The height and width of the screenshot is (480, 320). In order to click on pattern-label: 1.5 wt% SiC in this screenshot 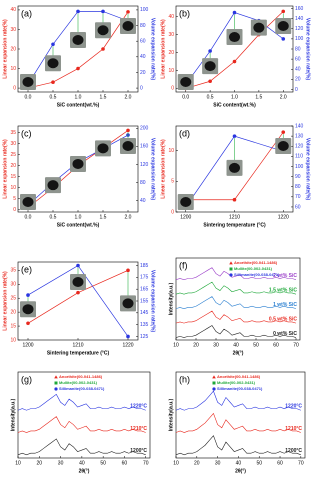, I will do `click(283, 291)`.